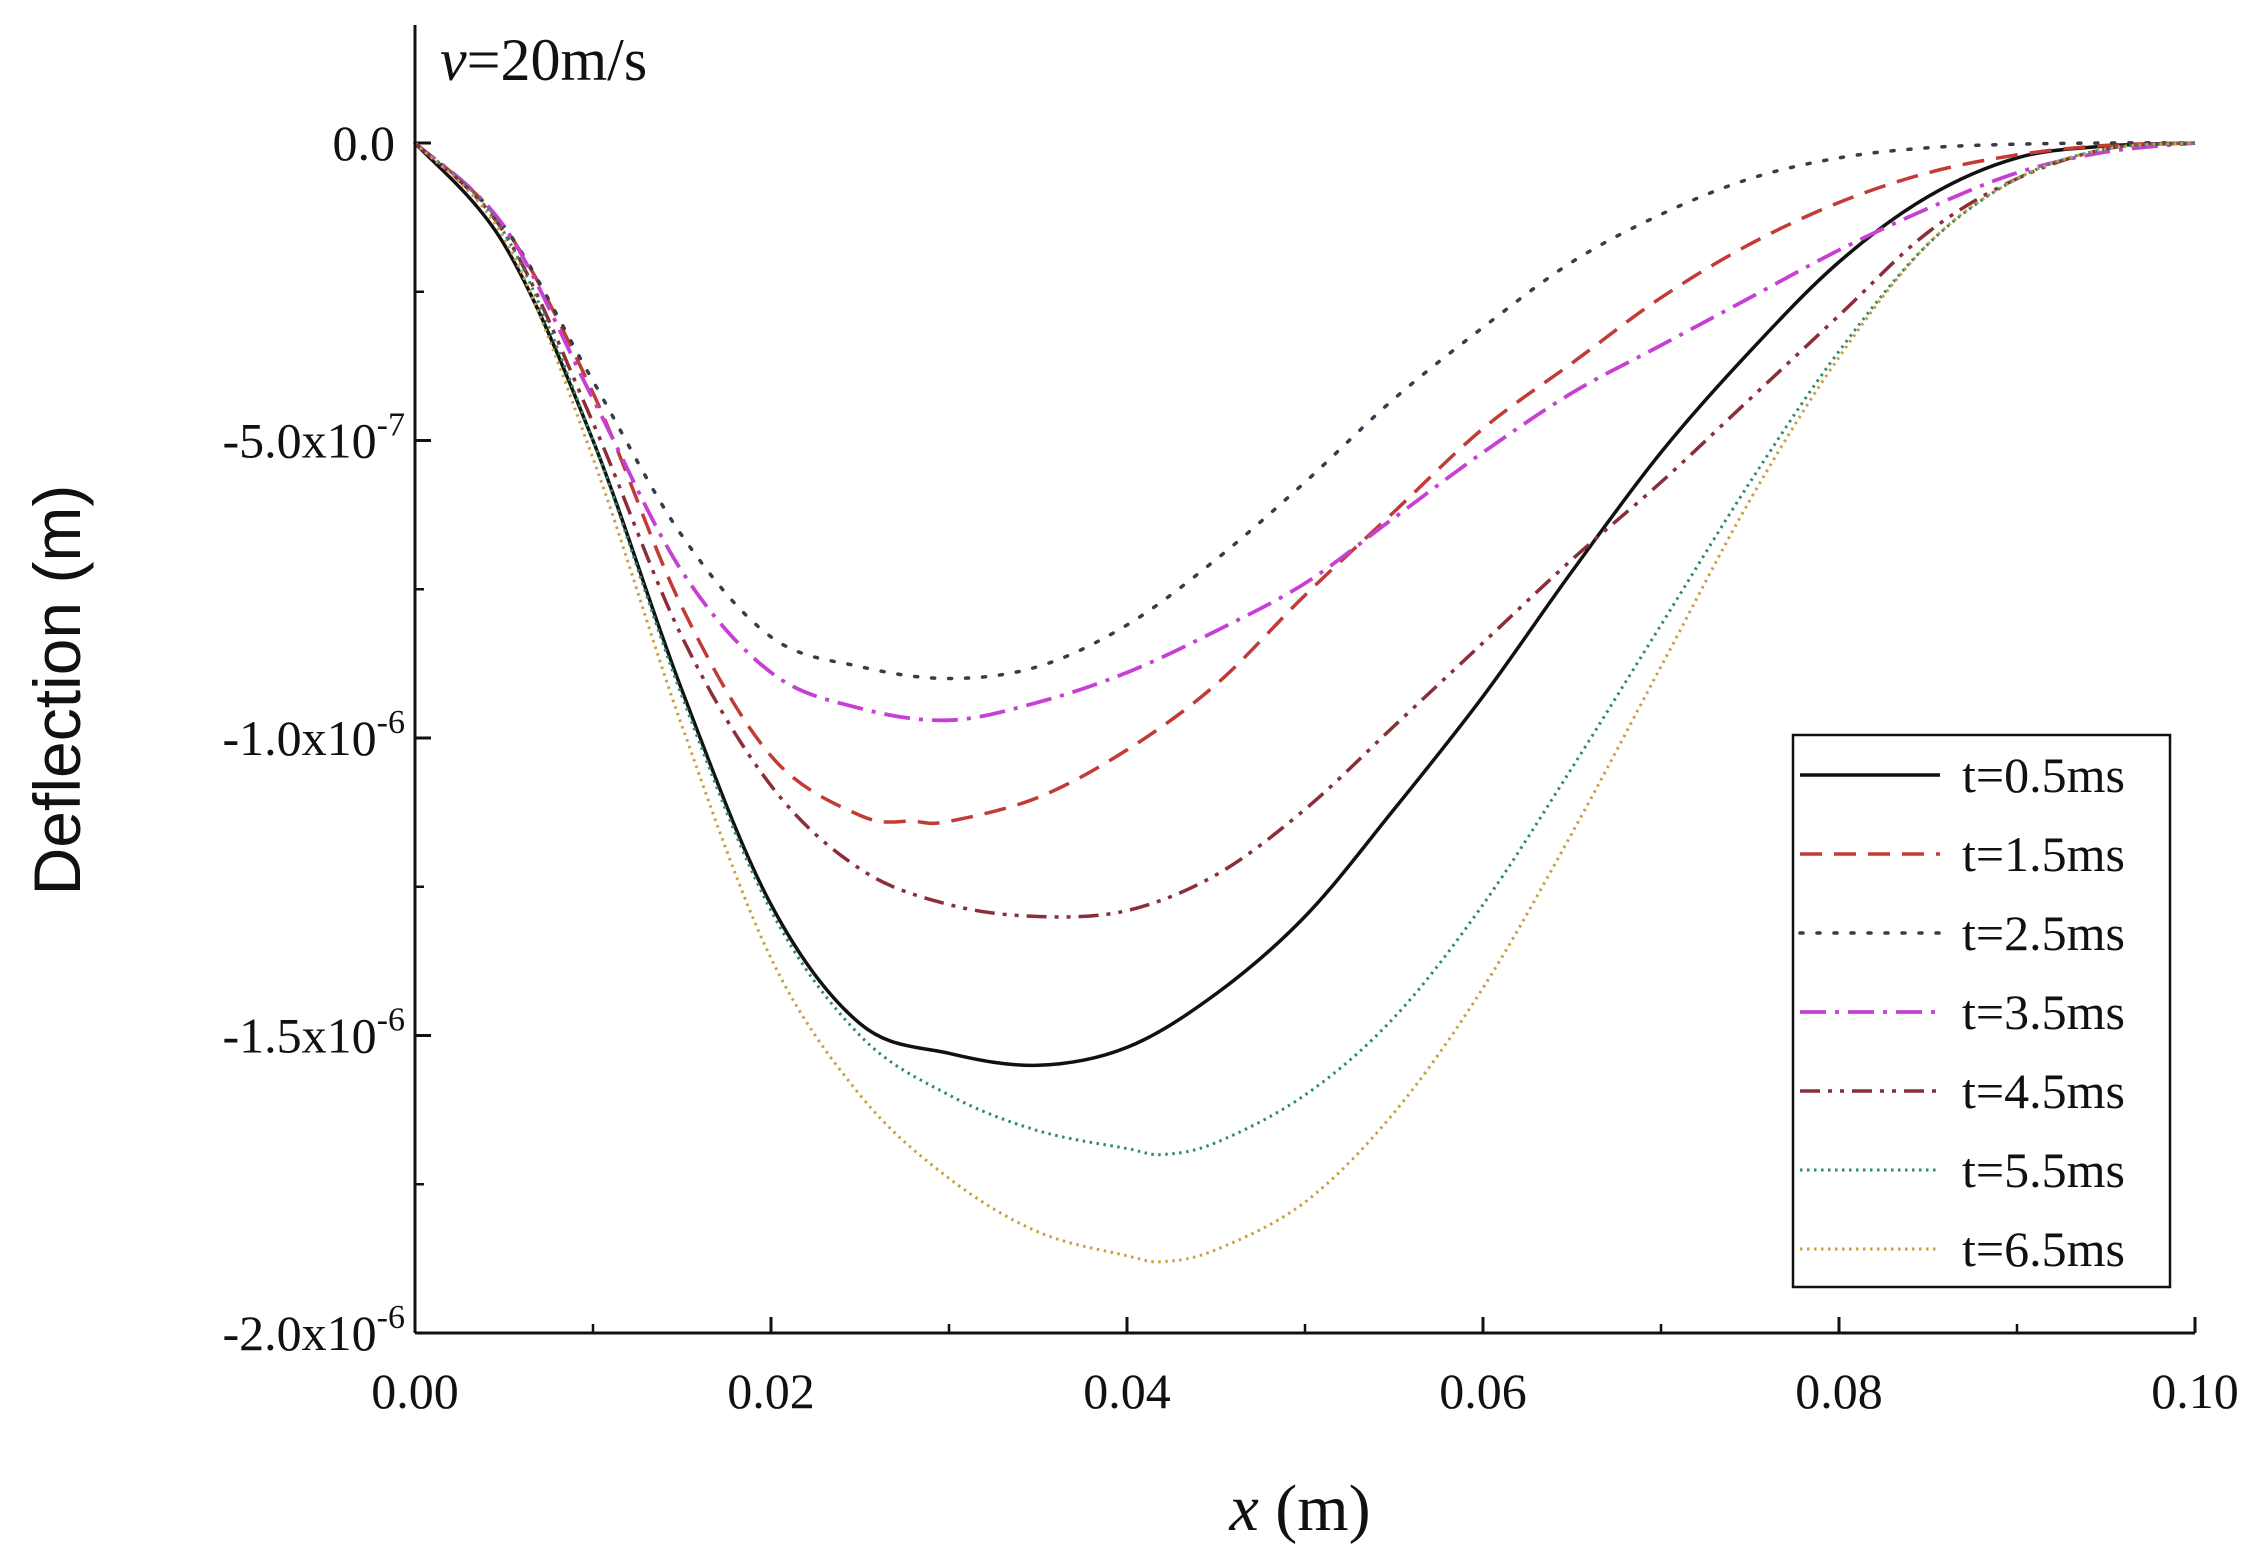  What do you see at coordinates (57, 690) in the screenshot?
I see `y-axis-title: Deflection (m)` at bounding box center [57, 690].